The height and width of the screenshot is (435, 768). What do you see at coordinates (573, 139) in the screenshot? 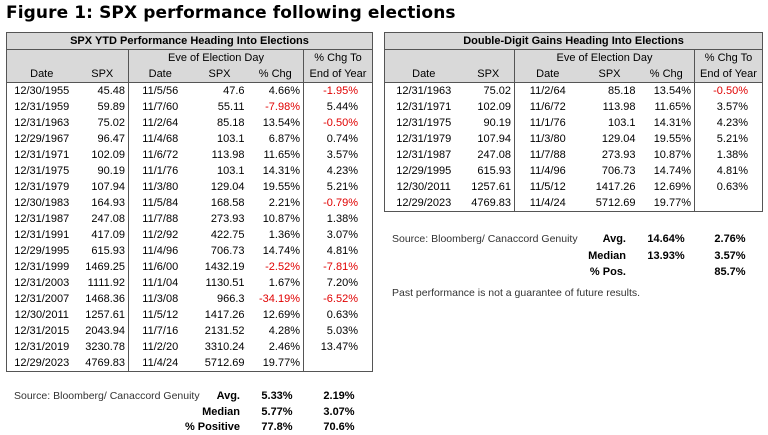
I see `table-row: 12/31/1979 107.94 11/3/80 129.04 19.55% 5.21%` at bounding box center [573, 139].